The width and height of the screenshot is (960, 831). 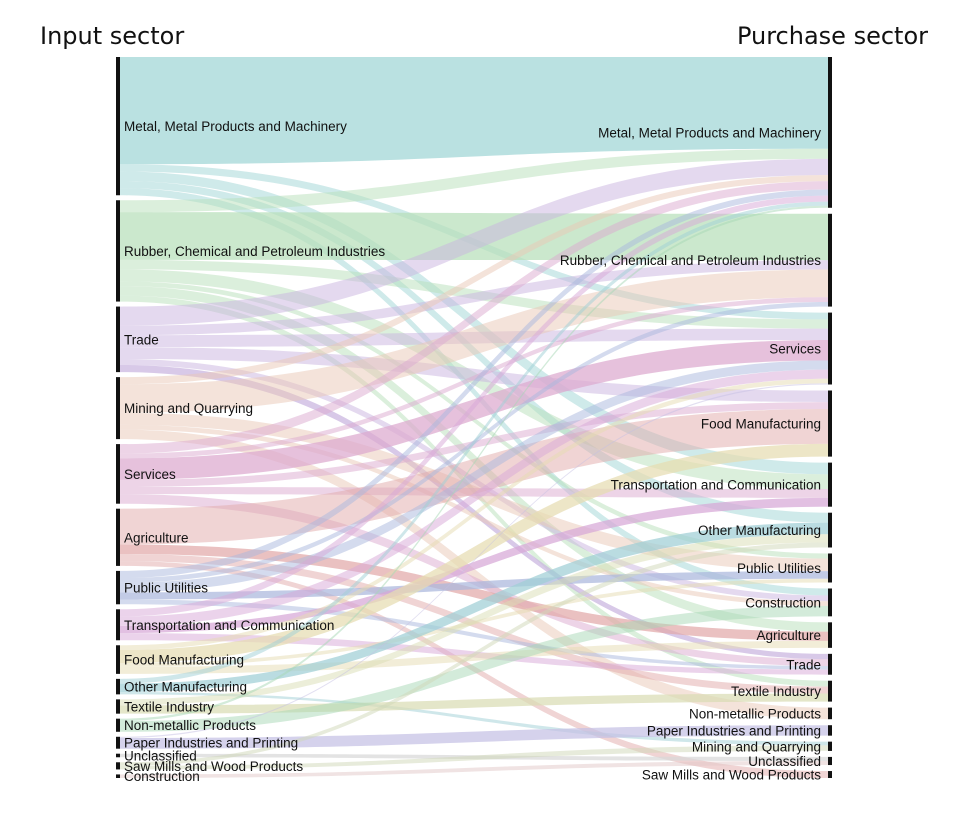 I want to click on flow-services-to-rubber-chemical-and-petroleum-industries, so click(x=474, y=378).